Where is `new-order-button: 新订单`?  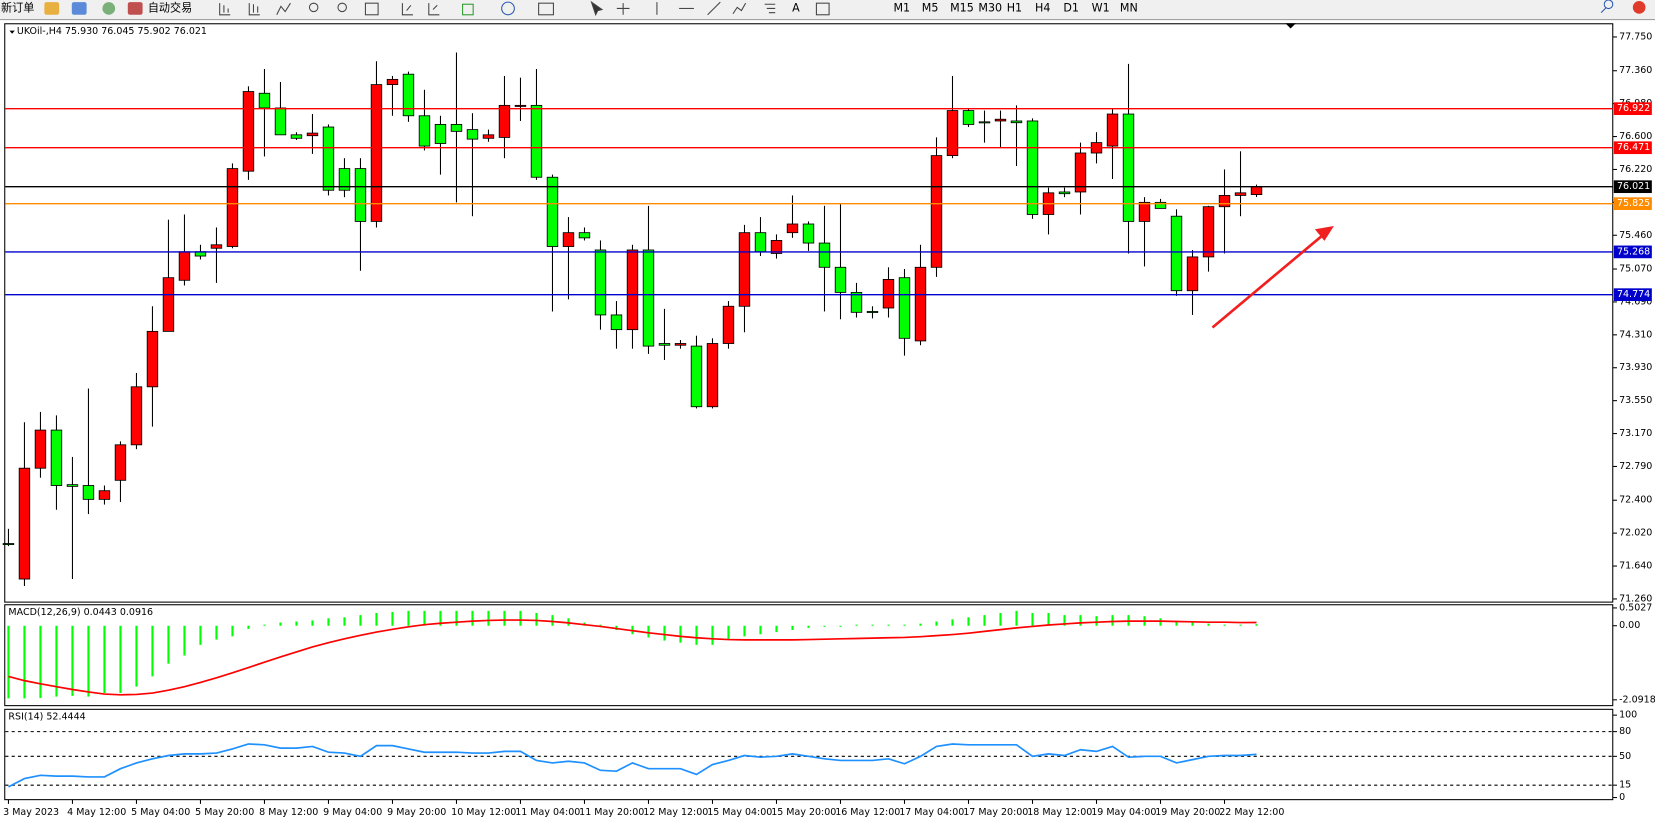
new-order-button: 新订单 is located at coordinates (17, 7).